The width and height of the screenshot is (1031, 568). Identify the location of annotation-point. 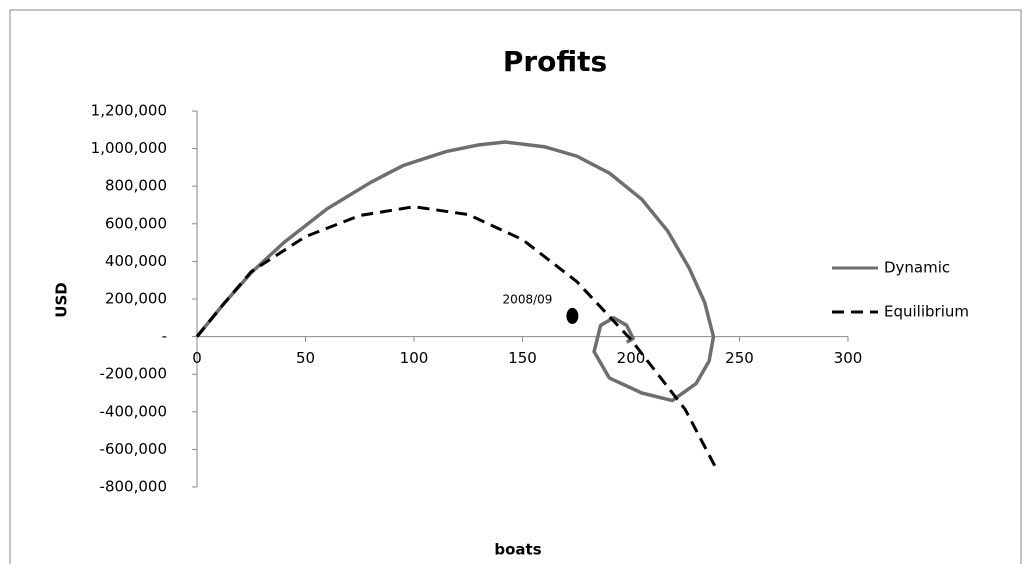
(572, 315).